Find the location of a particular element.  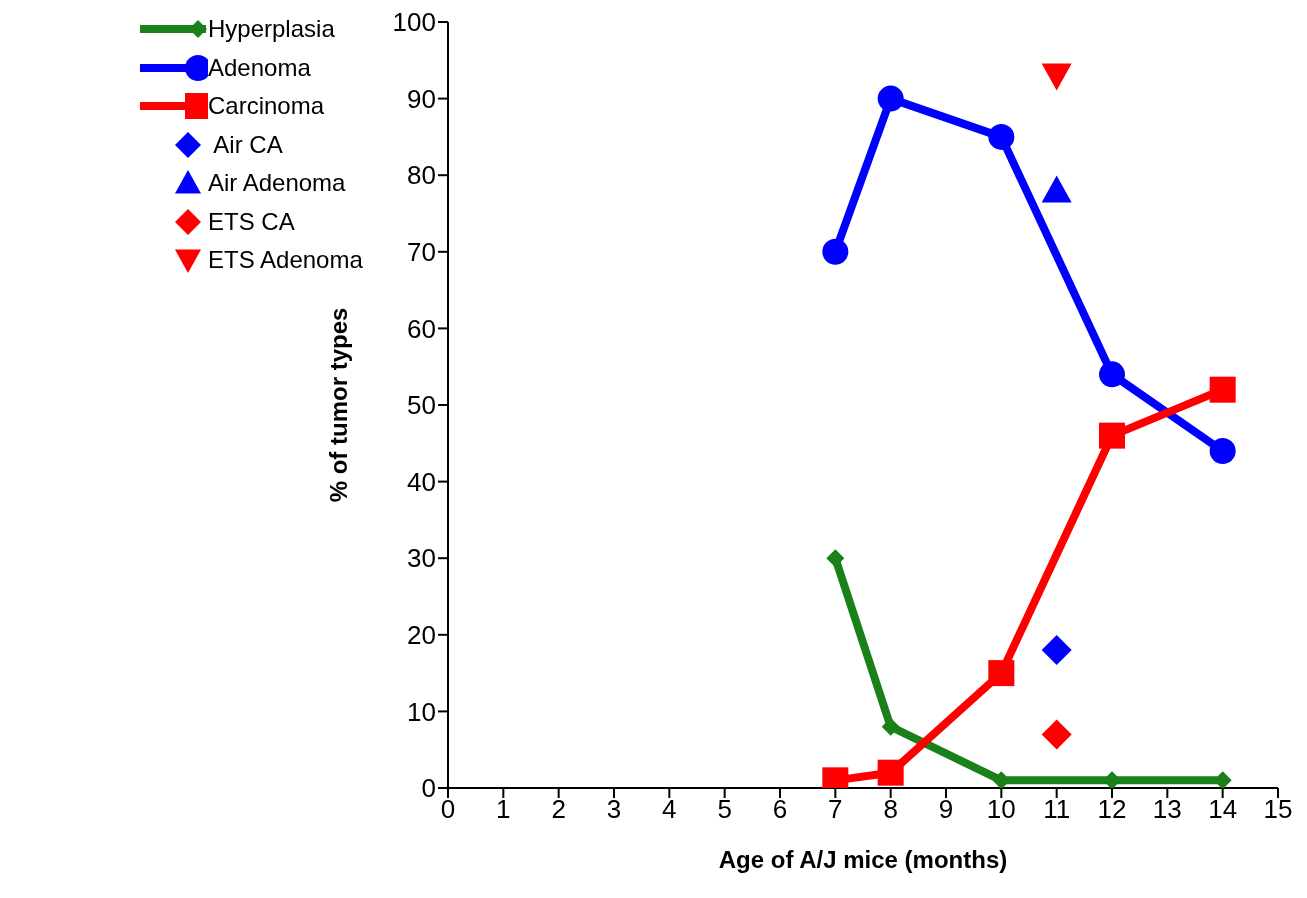

x-tick-label: 5 is located at coordinates (724, 809).